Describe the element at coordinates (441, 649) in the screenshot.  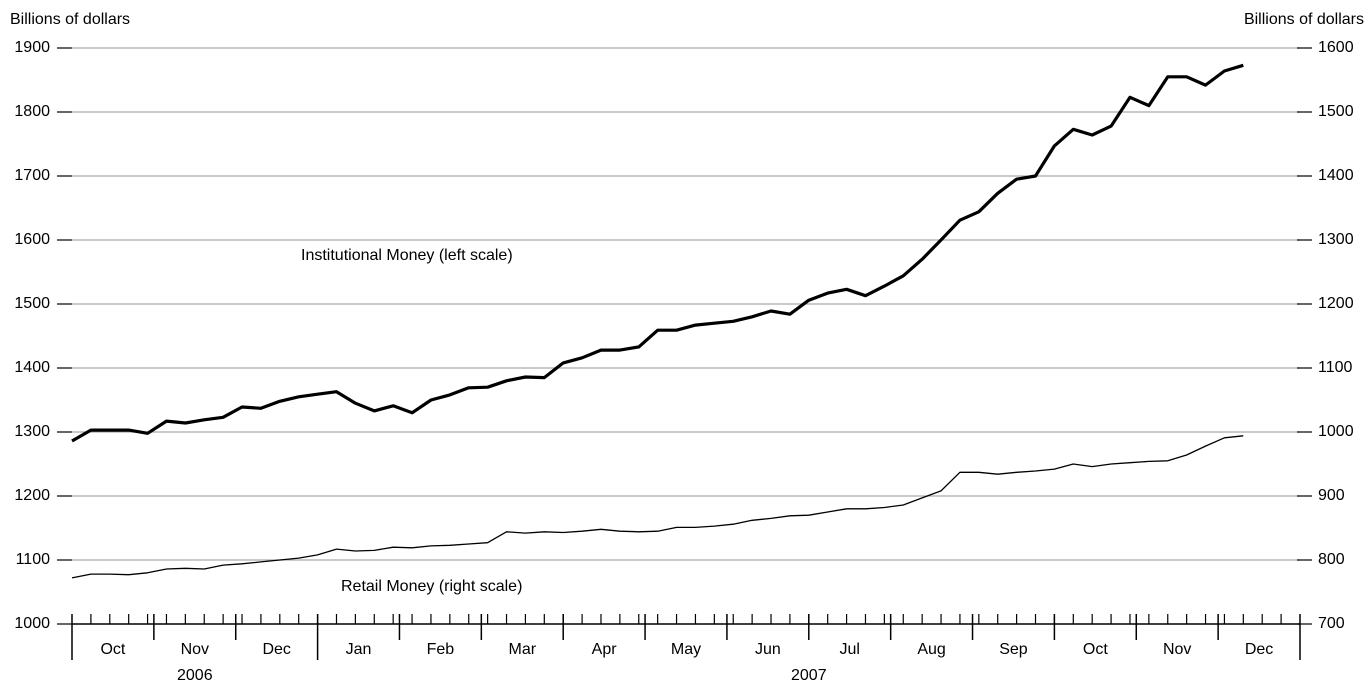
I see `x-tick-label: Feb` at that location.